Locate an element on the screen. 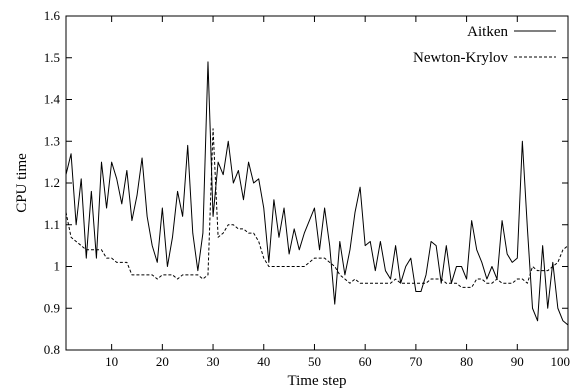 This screenshot has width=583, height=389. y-tick-label: 1.6 is located at coordinates (52, 15).